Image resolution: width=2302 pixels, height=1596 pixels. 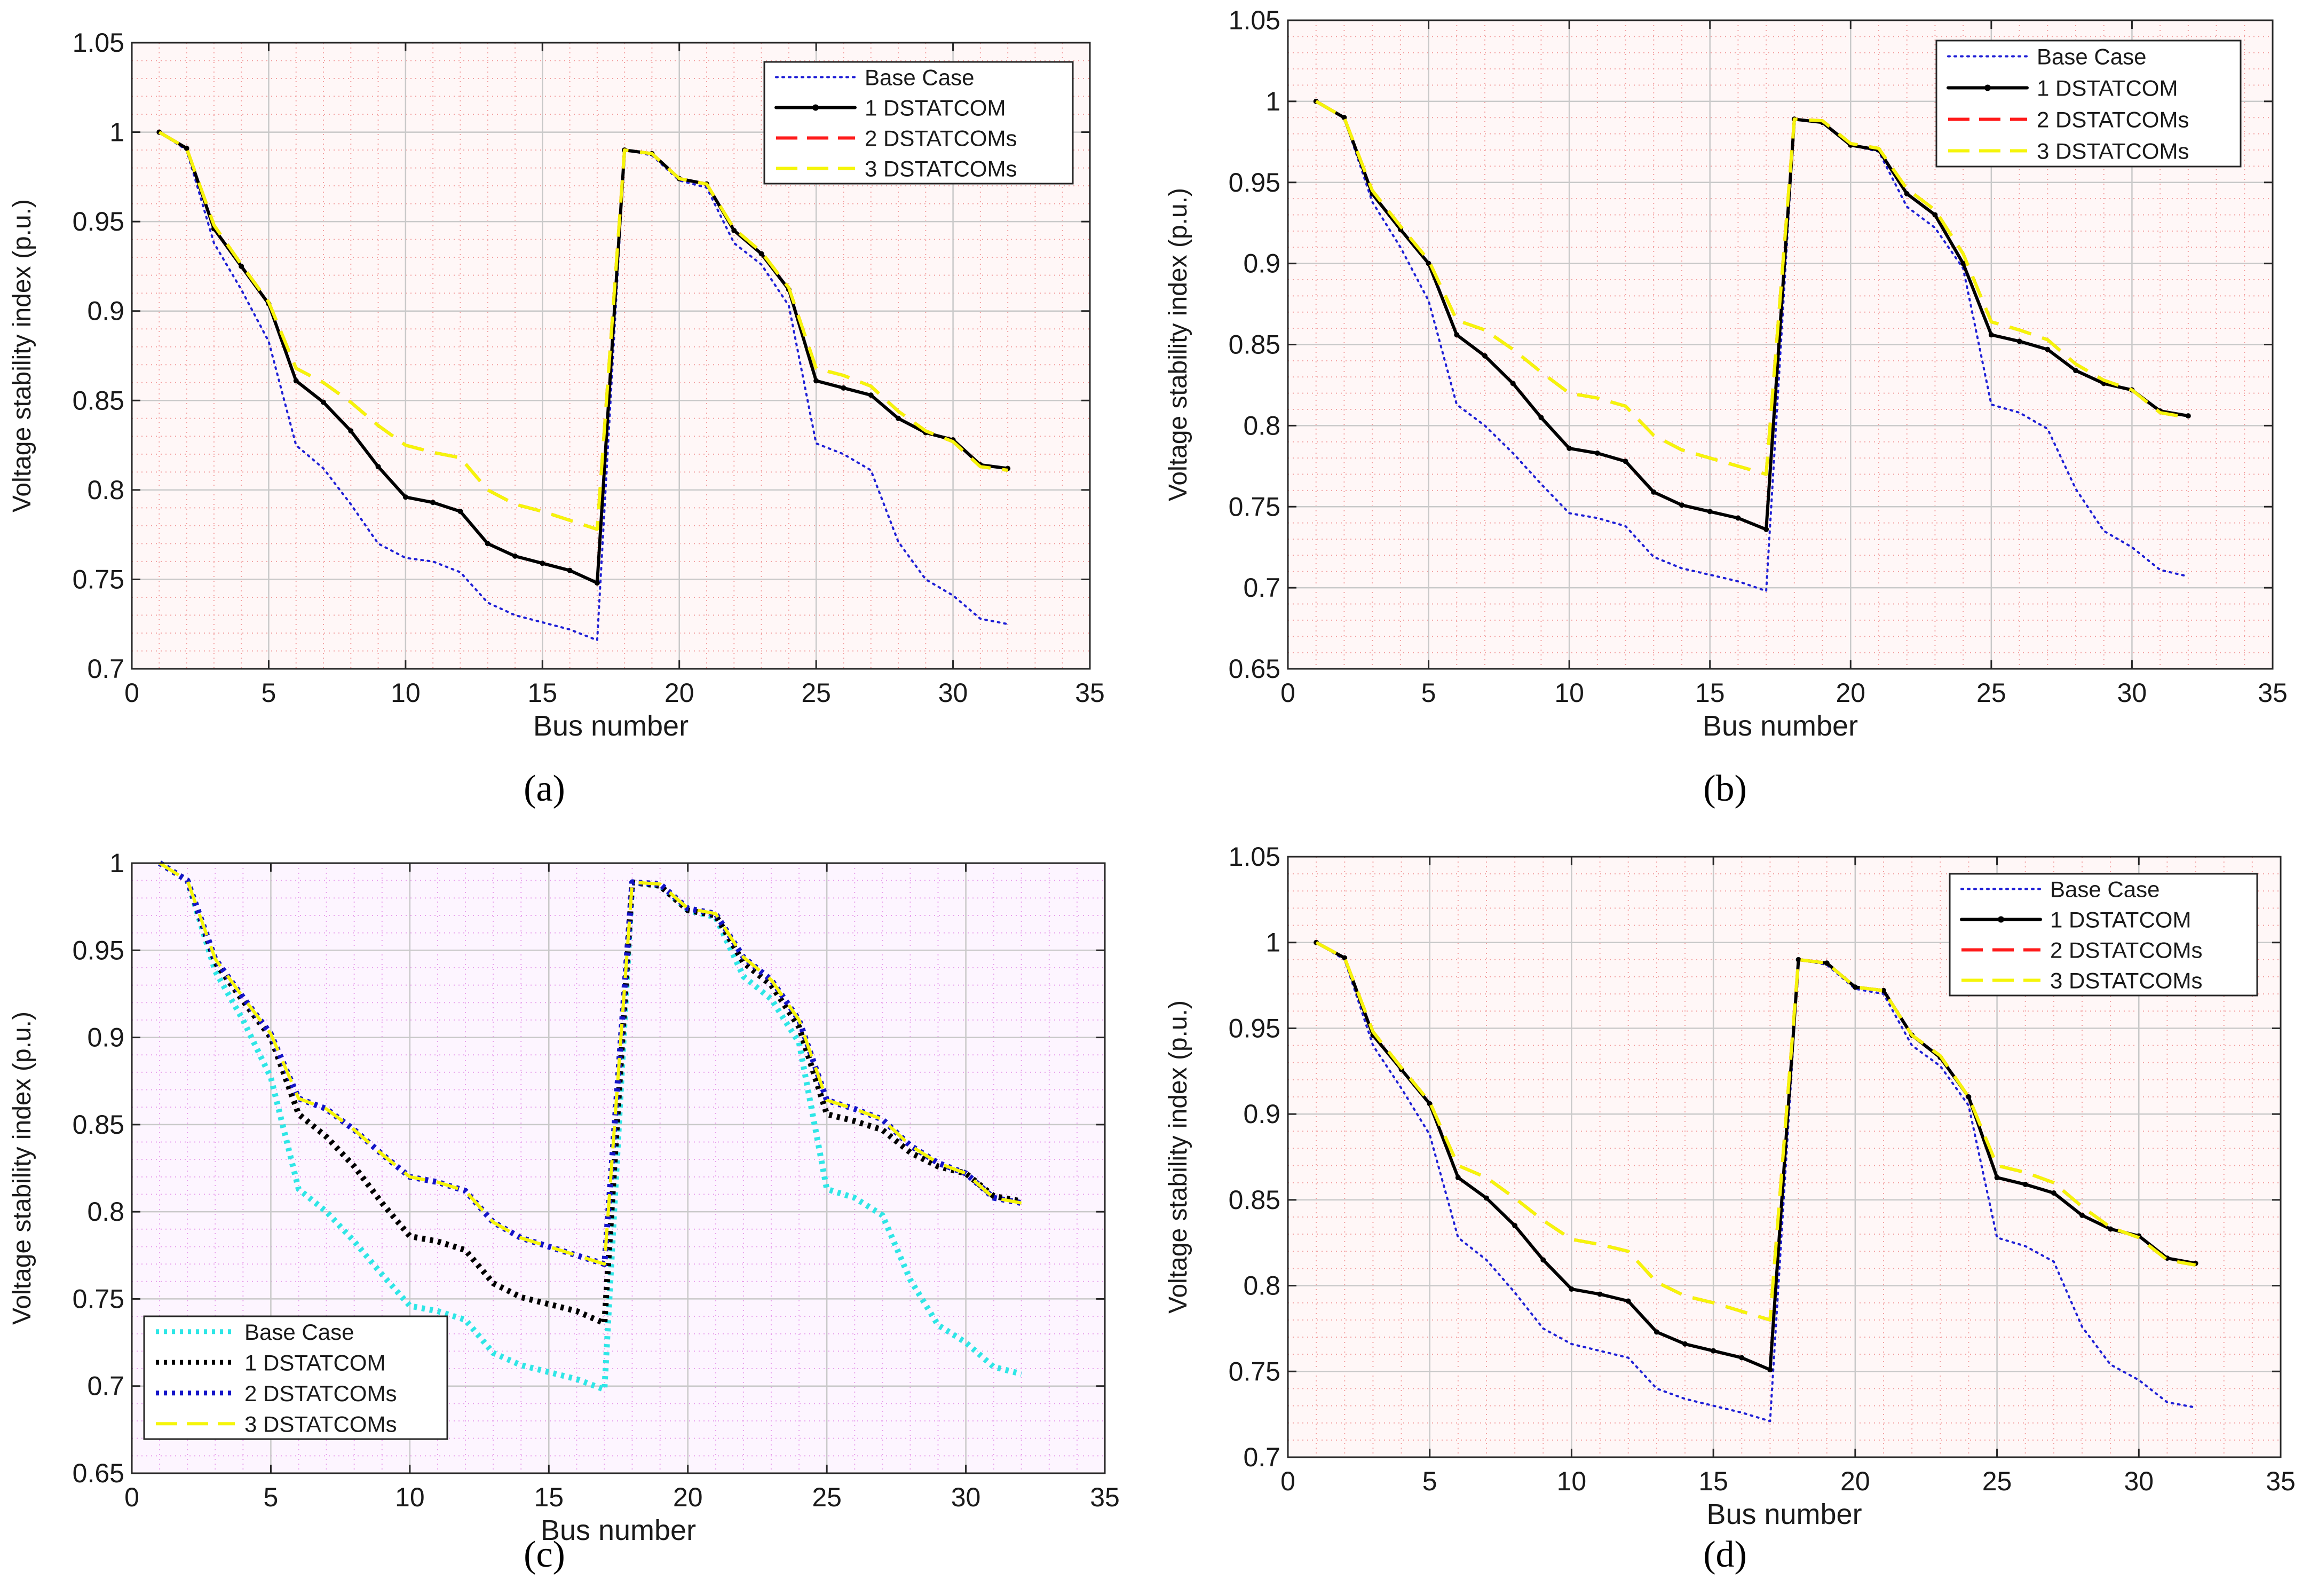 I want to click on y-tick-label: 0.7, so click(x=105, y=669).